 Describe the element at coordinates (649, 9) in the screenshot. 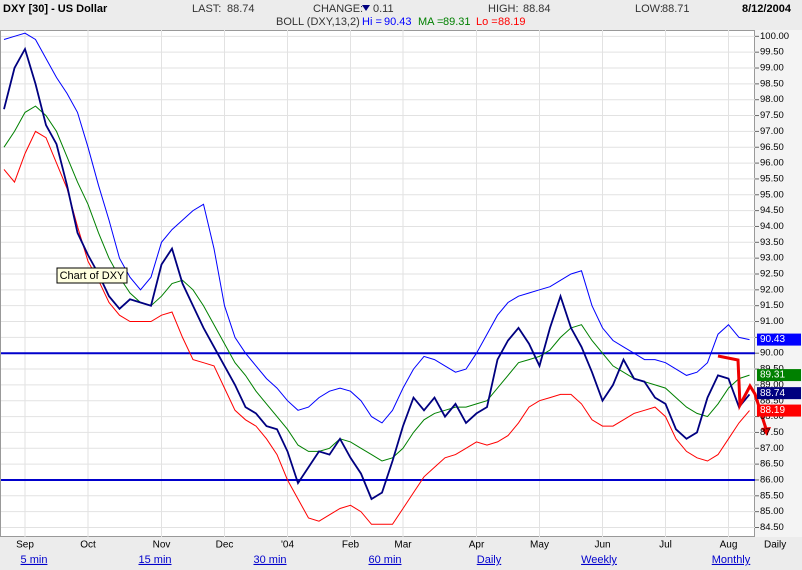

I see `low-label: LOW:` at that location.